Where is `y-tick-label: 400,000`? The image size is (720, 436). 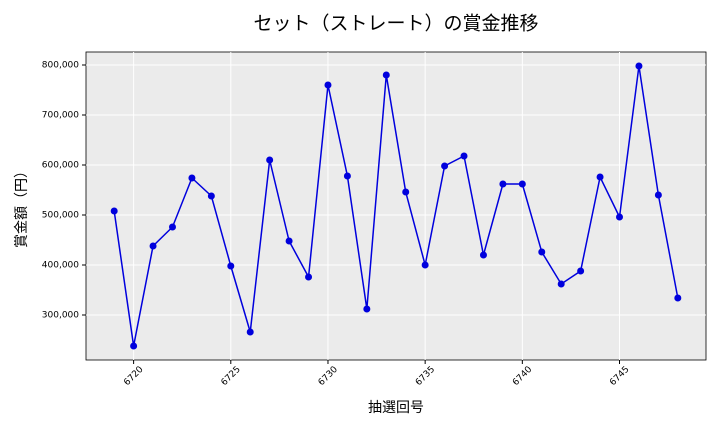
y-tick-label: 400,000 is located at coordinates (60, 266).